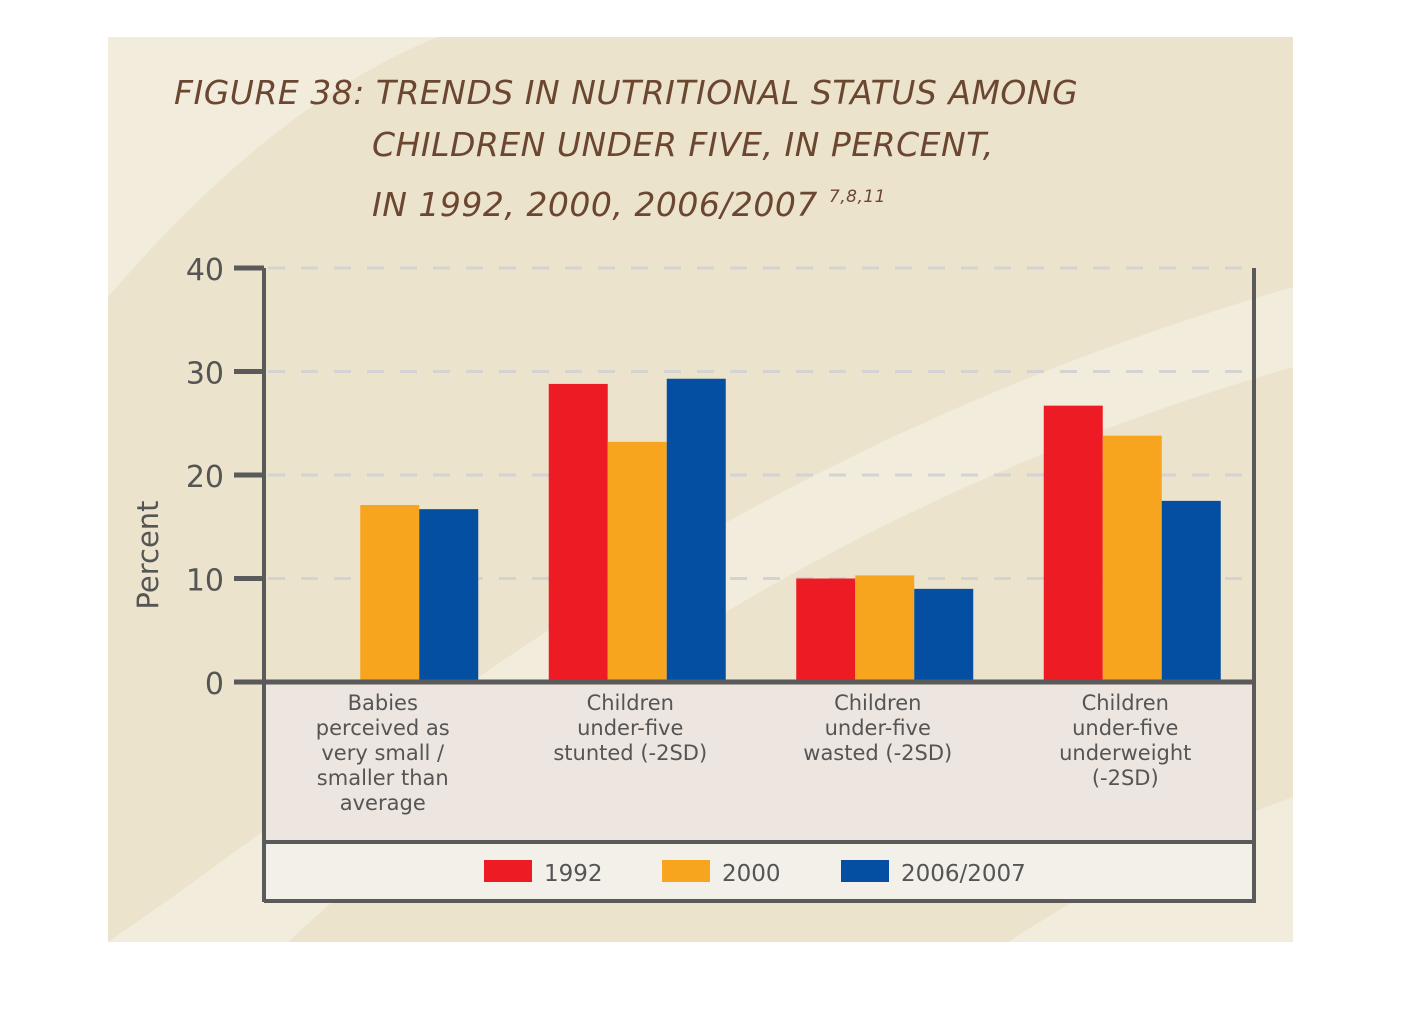 The height and width of the screenshot is (1036, 1402). What do you see at coordinates (383, 703) in the screenshot?
I see `category-label: Babies` at bounding box center [383, 703].